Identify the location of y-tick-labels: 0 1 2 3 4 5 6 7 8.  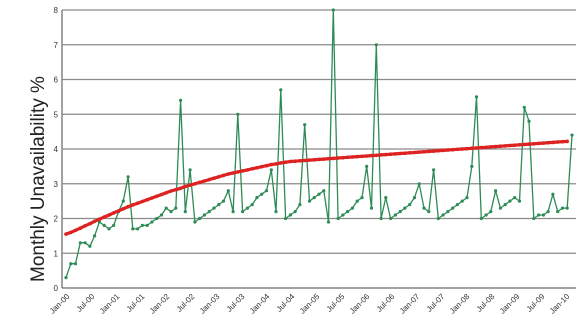
(56, 149).